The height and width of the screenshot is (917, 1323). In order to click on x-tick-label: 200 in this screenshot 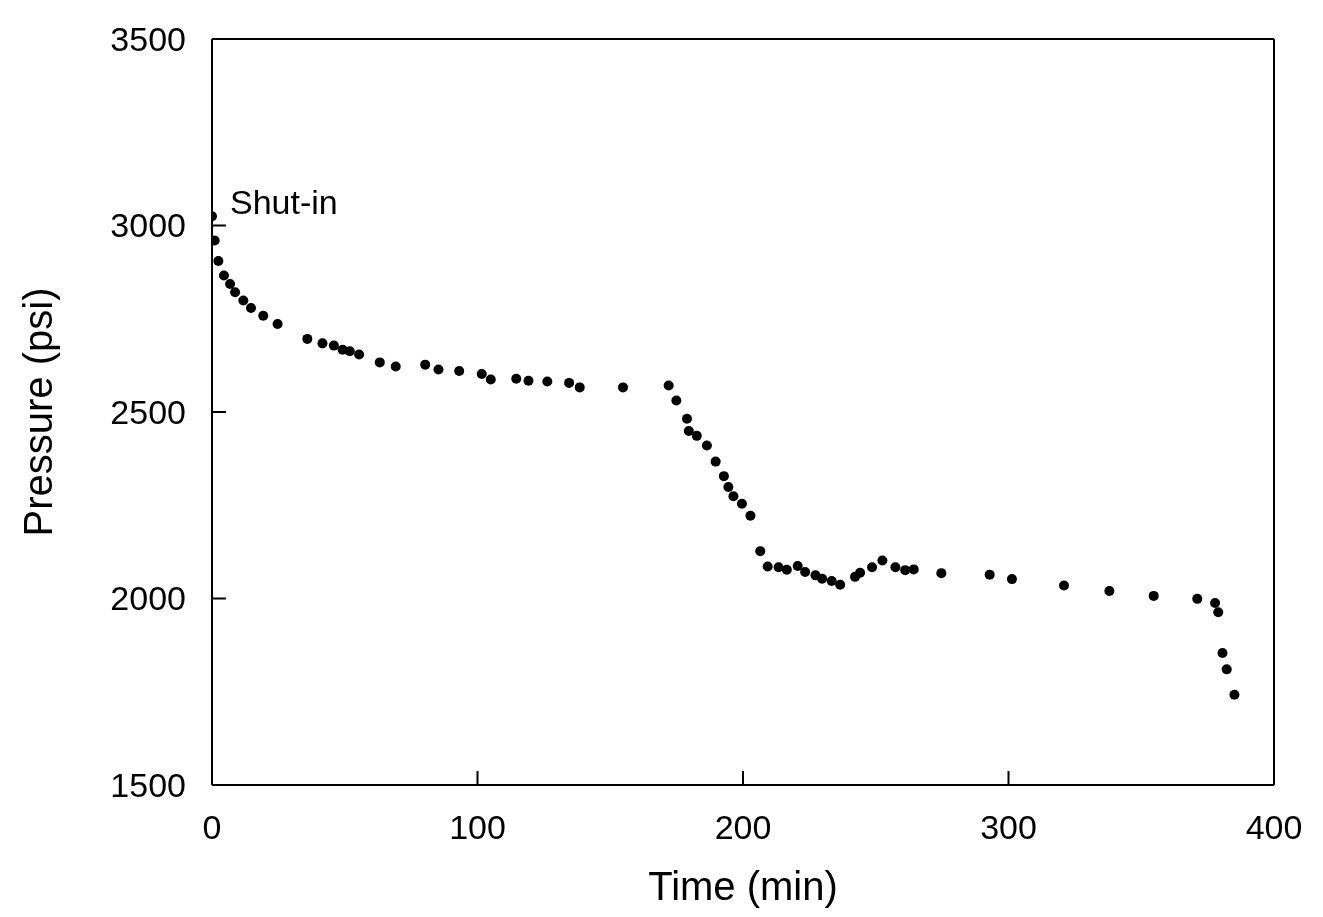, I will do `click(743, 827)`.